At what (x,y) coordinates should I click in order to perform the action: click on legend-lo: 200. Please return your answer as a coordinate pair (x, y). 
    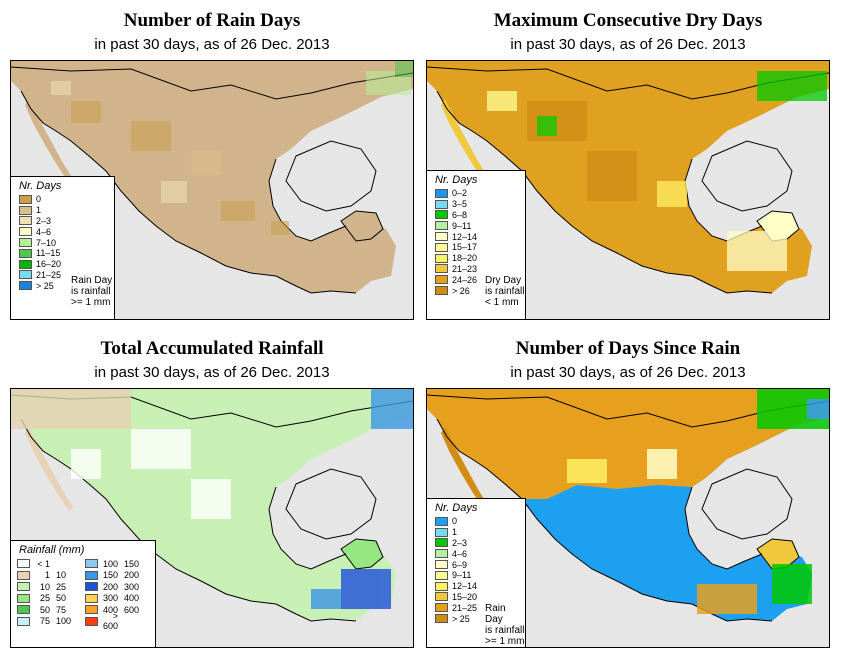
    Looking at the image, I should click on (110, 586).